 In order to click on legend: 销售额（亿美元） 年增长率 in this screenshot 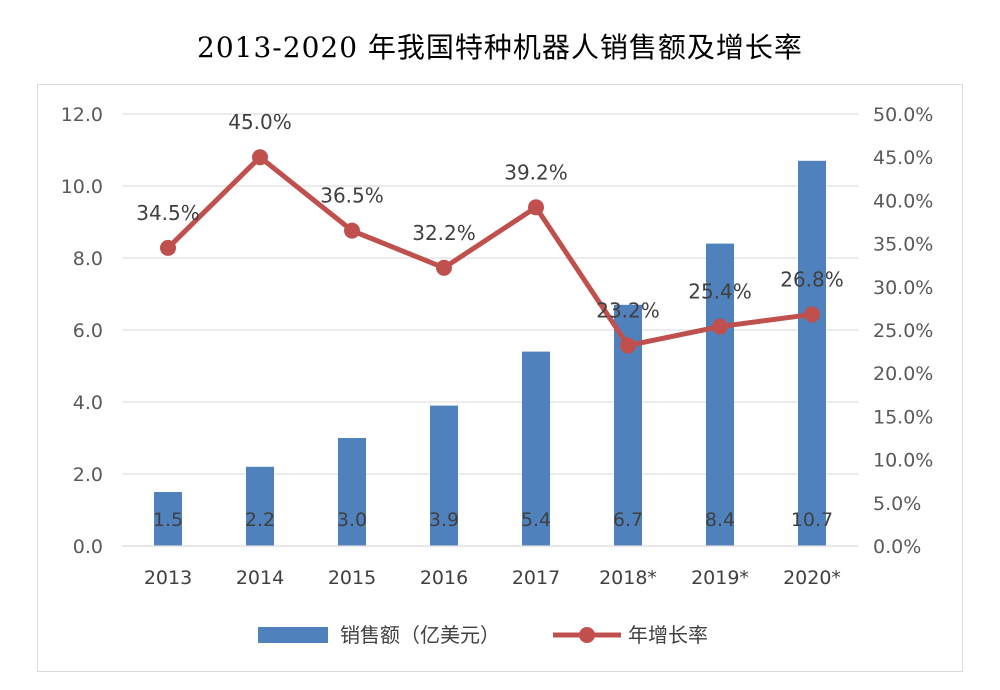, I will do `click(483, 635)`.